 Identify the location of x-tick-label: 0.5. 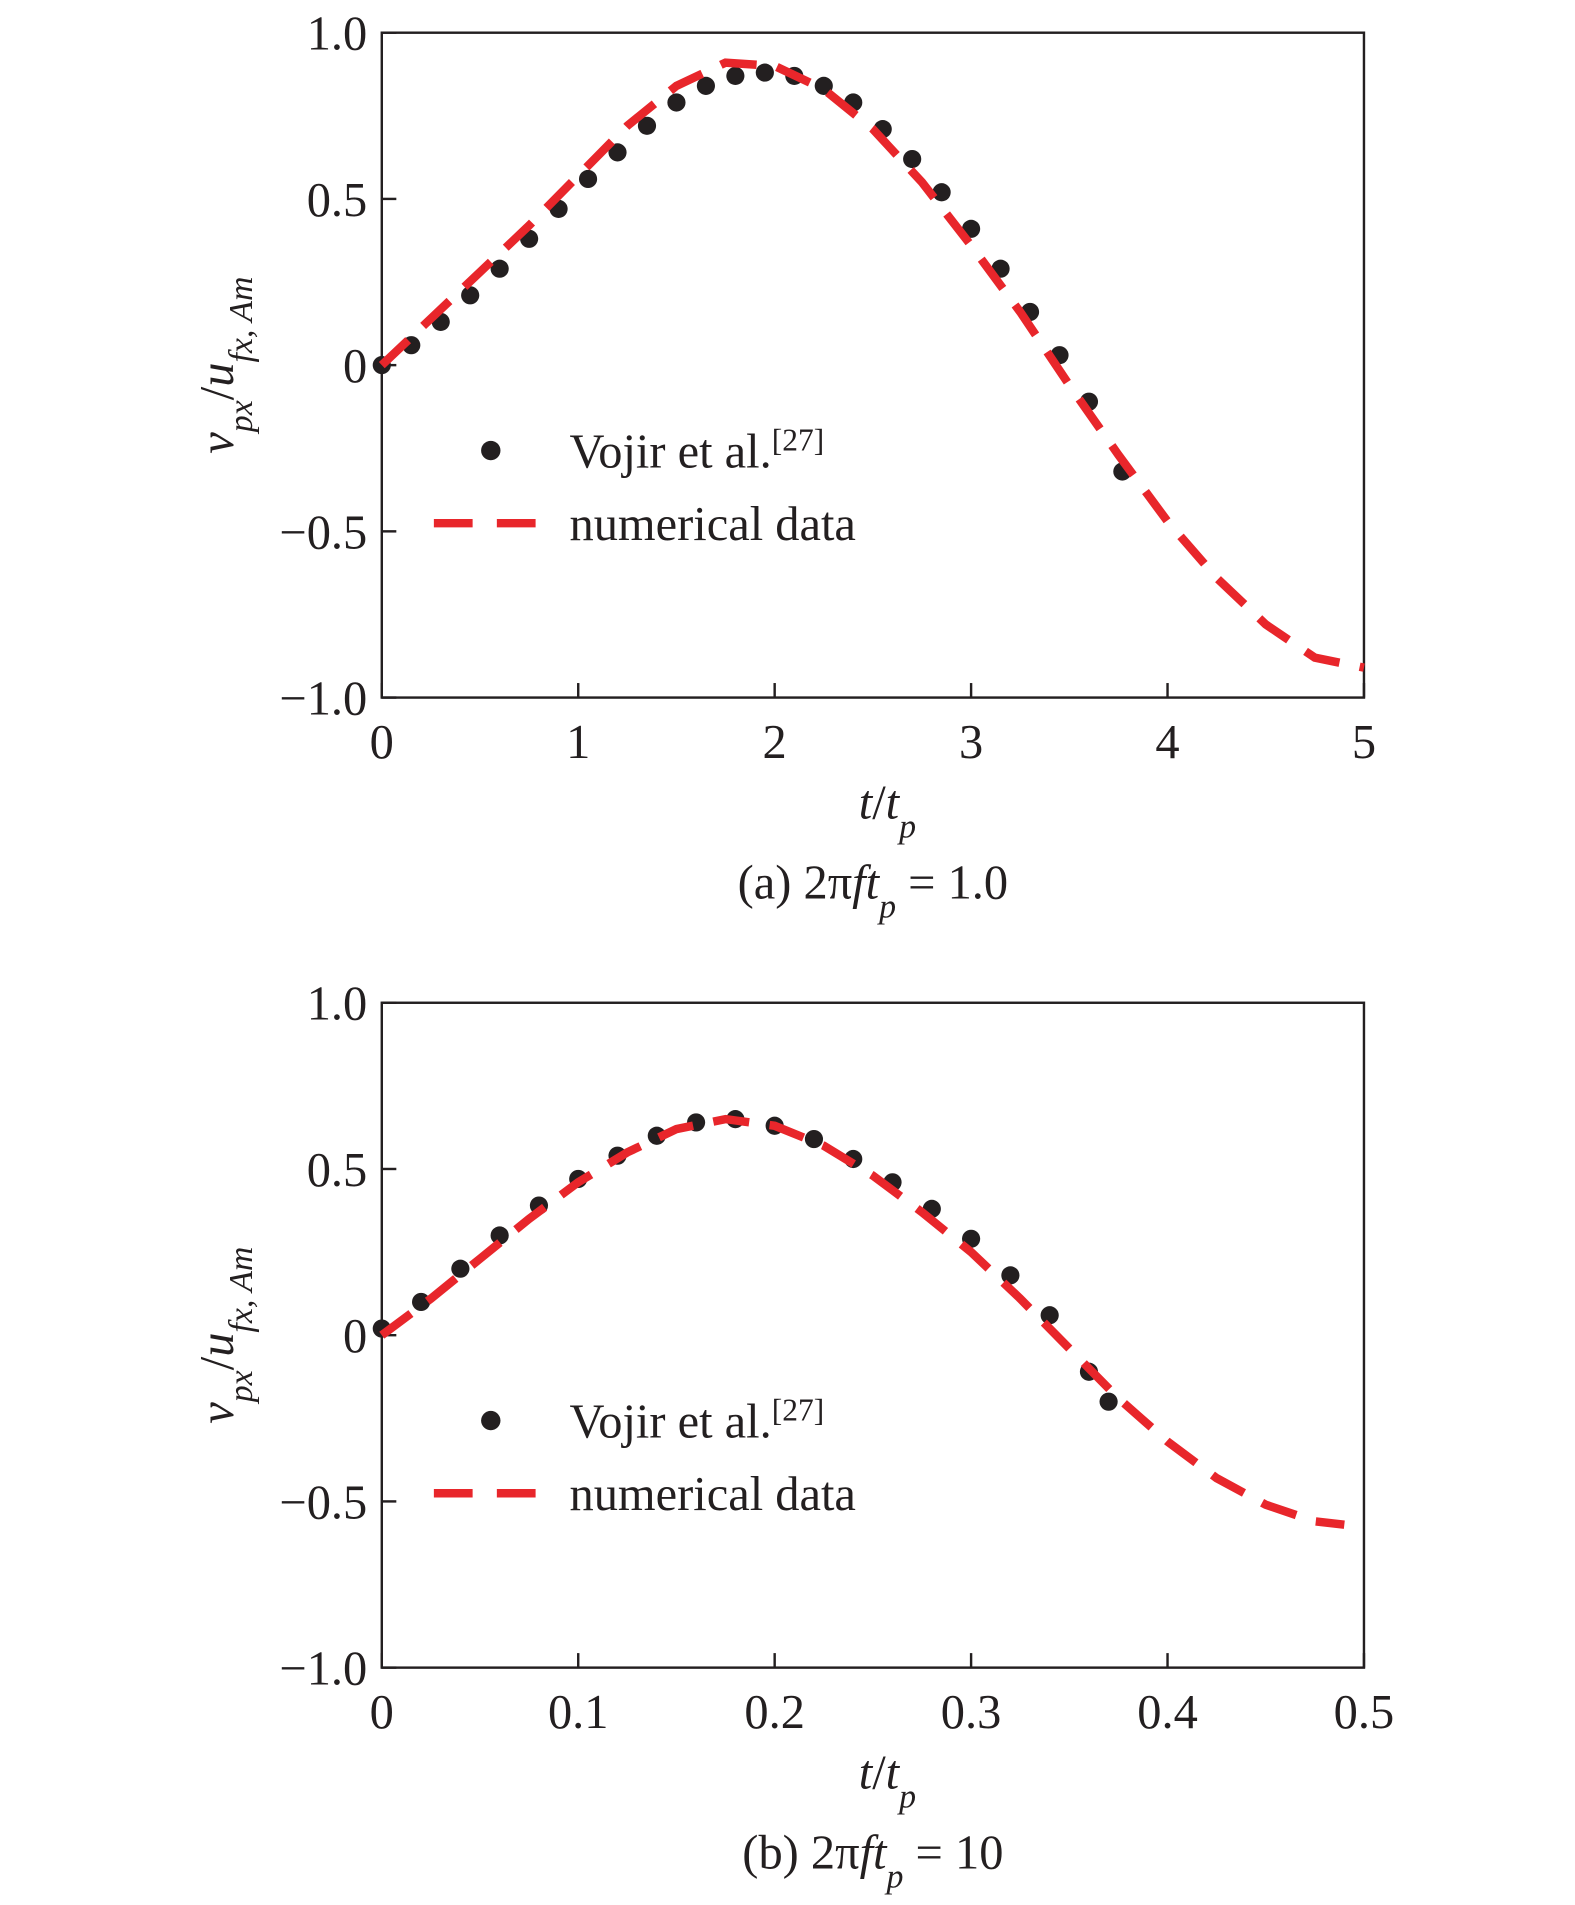
(1364, 1712).